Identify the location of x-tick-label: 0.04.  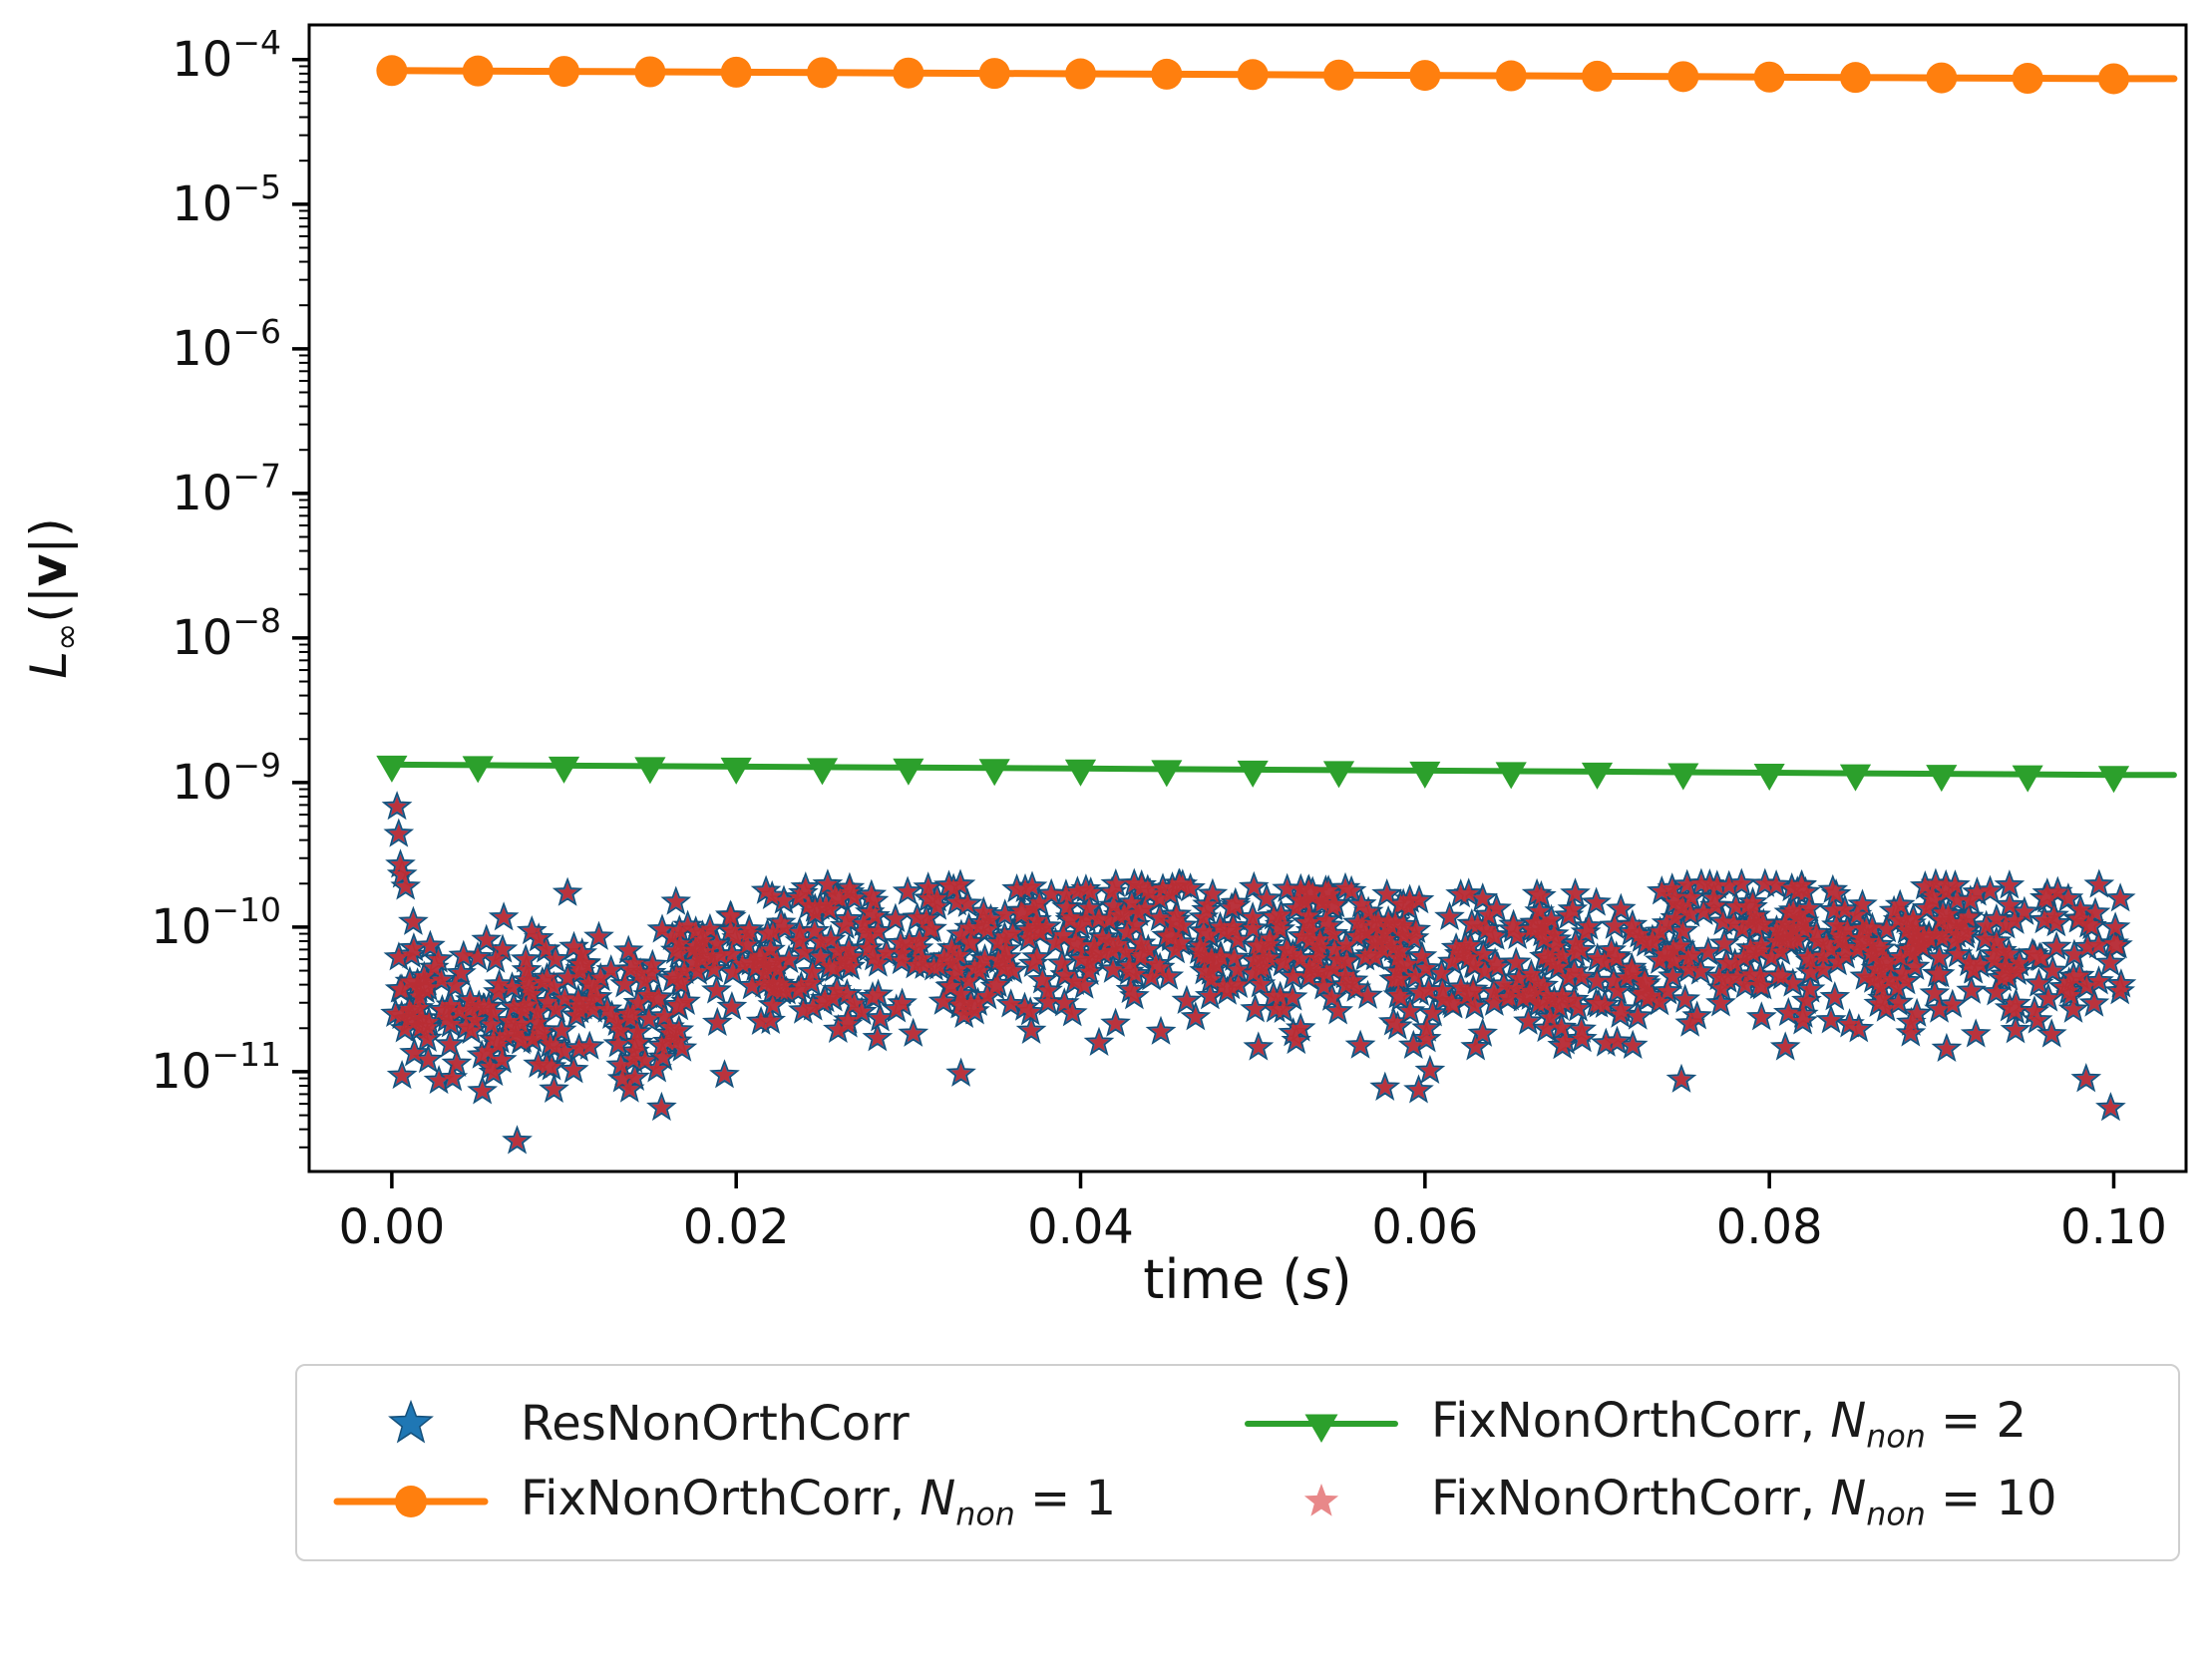
(1080, 1227).